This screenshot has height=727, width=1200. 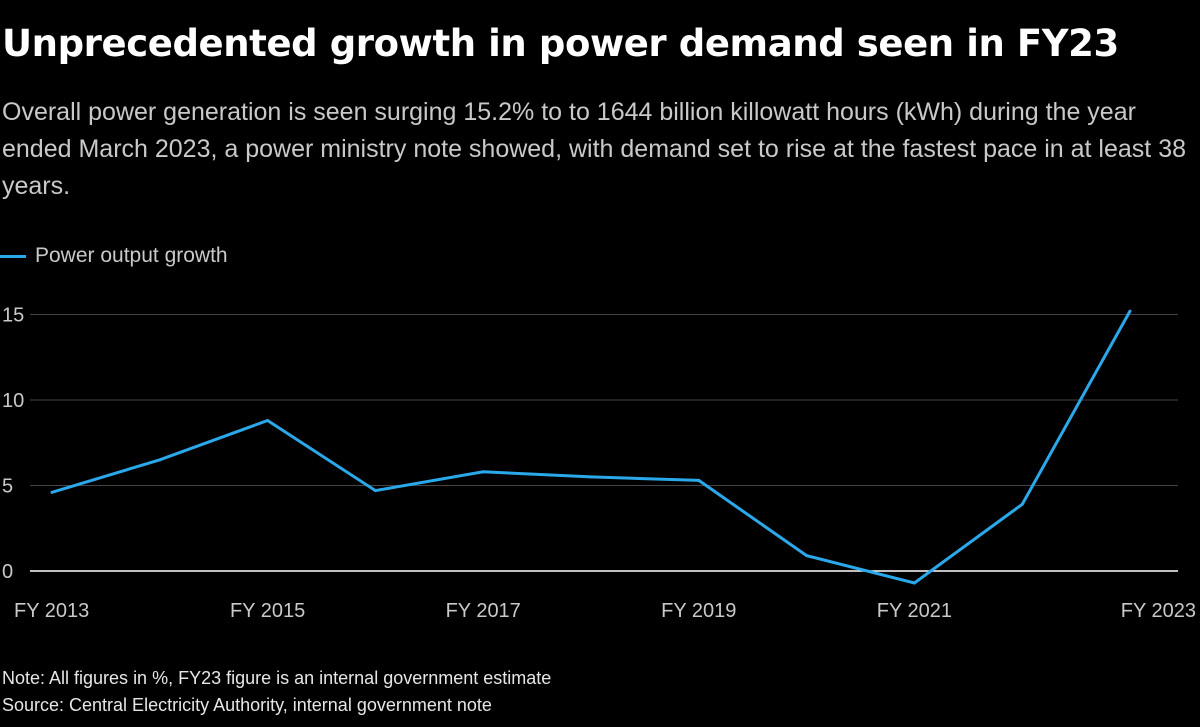 What do you see at coordinates (591, 477) in the screenshot?
I see `data-point-fy-2018` at bounding box center [591, 477].